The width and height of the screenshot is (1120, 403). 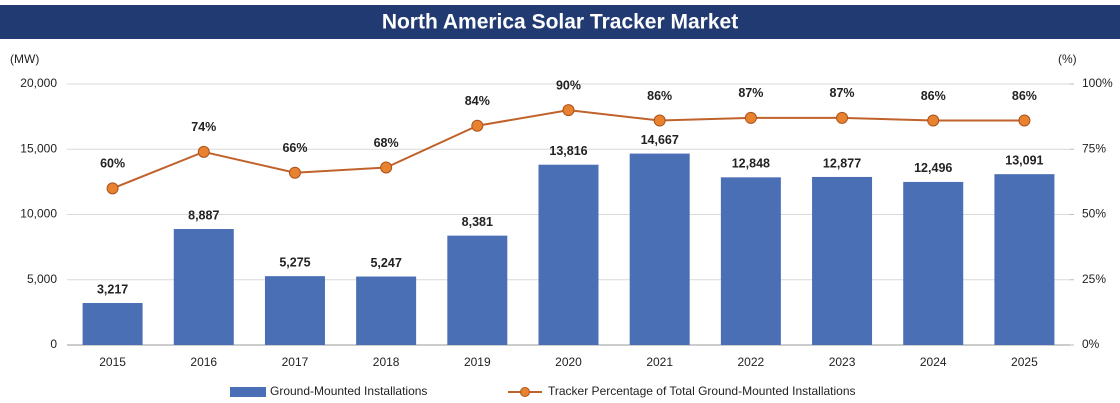 I want to click on title-banner, so click(x=560, y=22).